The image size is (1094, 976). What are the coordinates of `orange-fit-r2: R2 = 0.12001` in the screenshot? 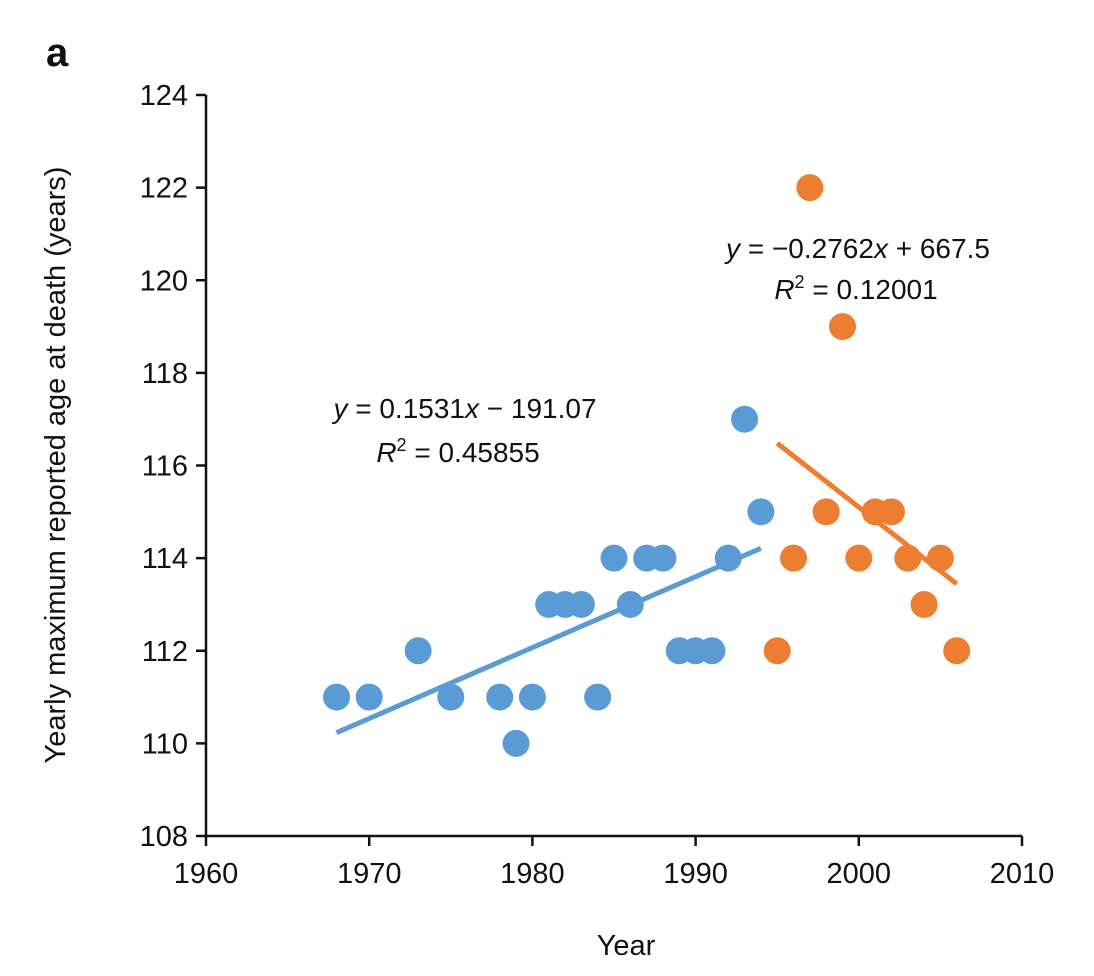 It's located at (855, 288).